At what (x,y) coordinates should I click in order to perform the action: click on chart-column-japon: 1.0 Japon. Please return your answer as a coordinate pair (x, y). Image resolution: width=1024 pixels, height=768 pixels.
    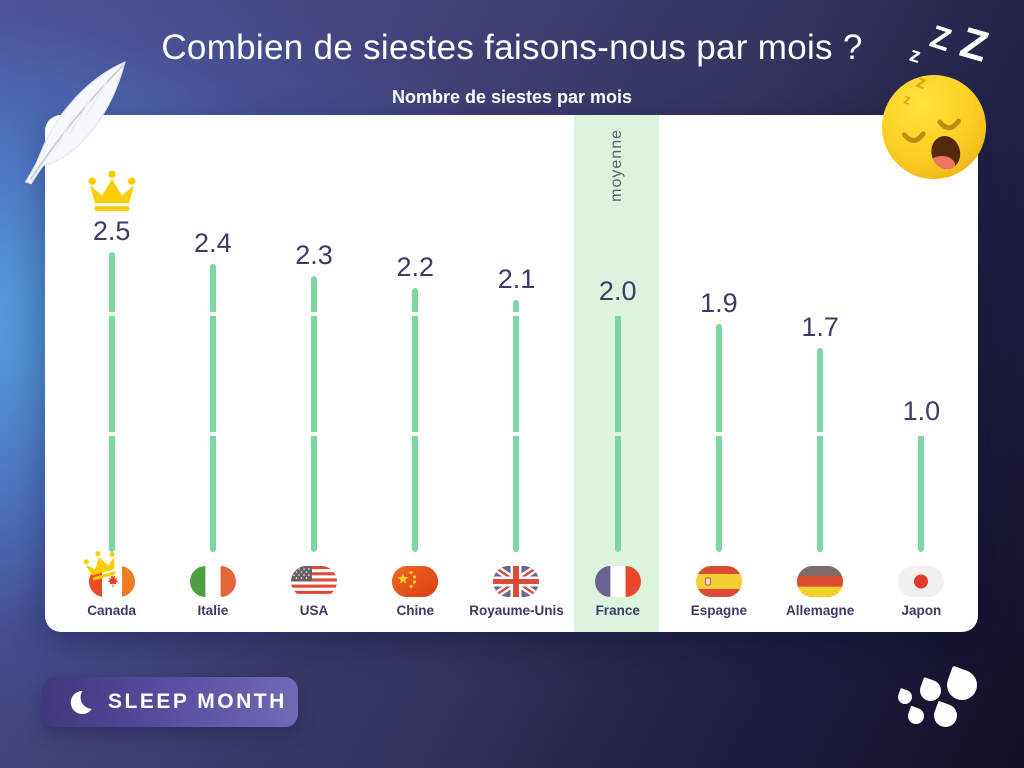
    Looking at the image, I should click on (921, 373).